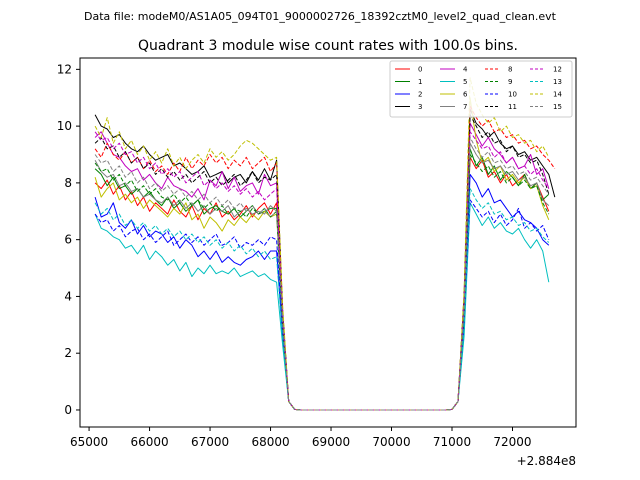 The width and height of the screenshot is (640, 480). What do you see at coordinates (210, 442) in the screenshot?
I see `x-tick-label: 67000` at bounding box center [210, 442].